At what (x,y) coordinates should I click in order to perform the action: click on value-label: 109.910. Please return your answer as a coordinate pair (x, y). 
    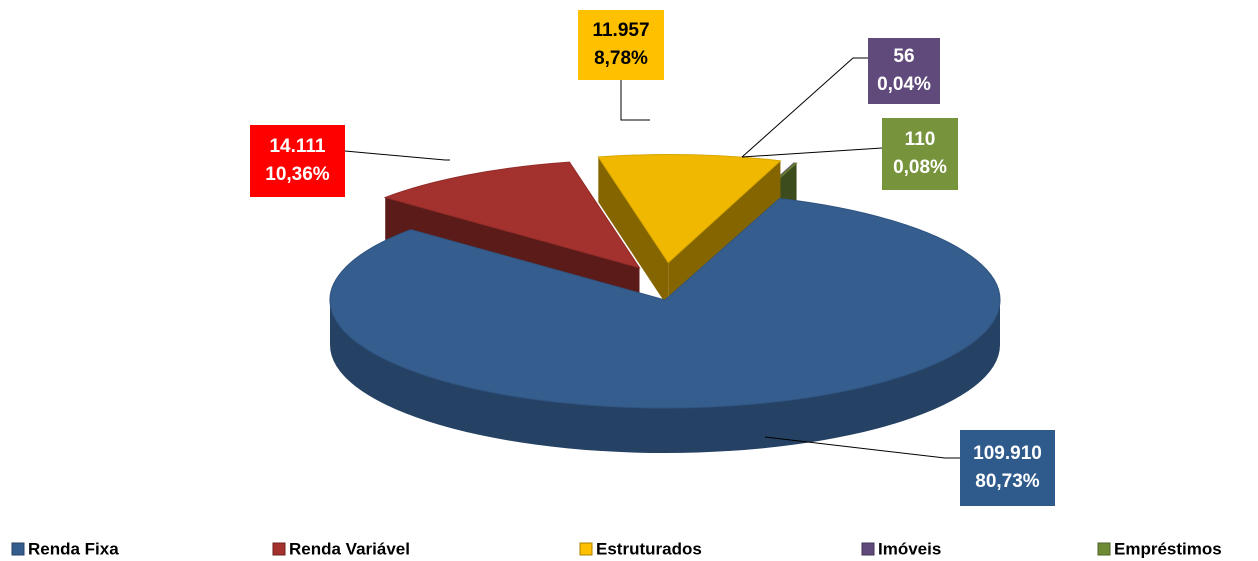
    Looking at the image, I should click on (1007, 453).